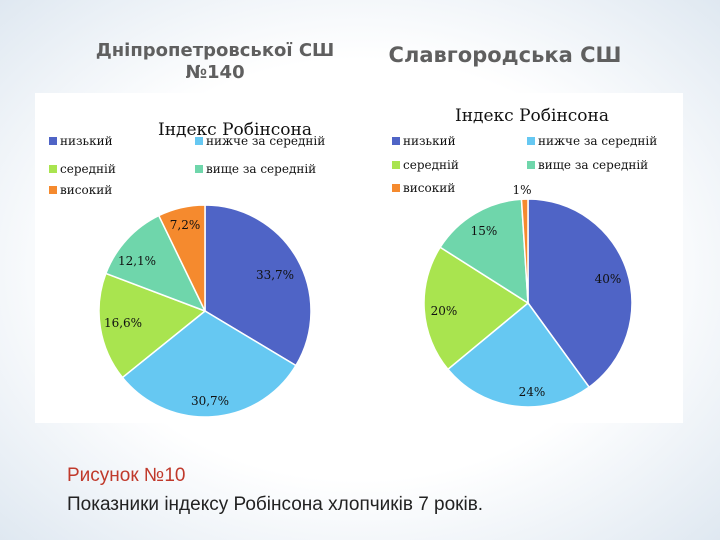  I want to click on chart-left-title: Індекс Робінсона, so click(235, 130).